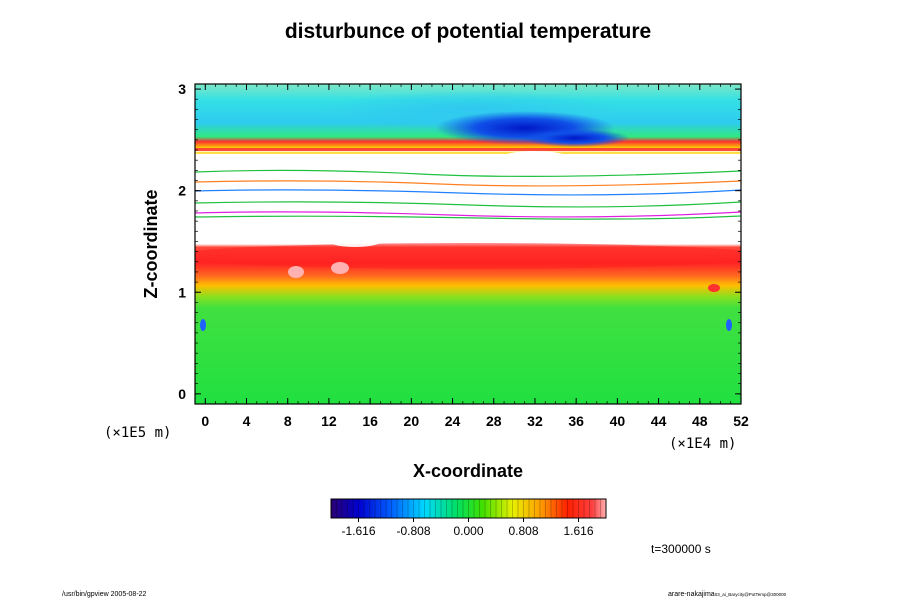  Describe the element at coordinates (691, 594) in the screenshot. I see `footer-right-main: arare-nakajima` at that location.